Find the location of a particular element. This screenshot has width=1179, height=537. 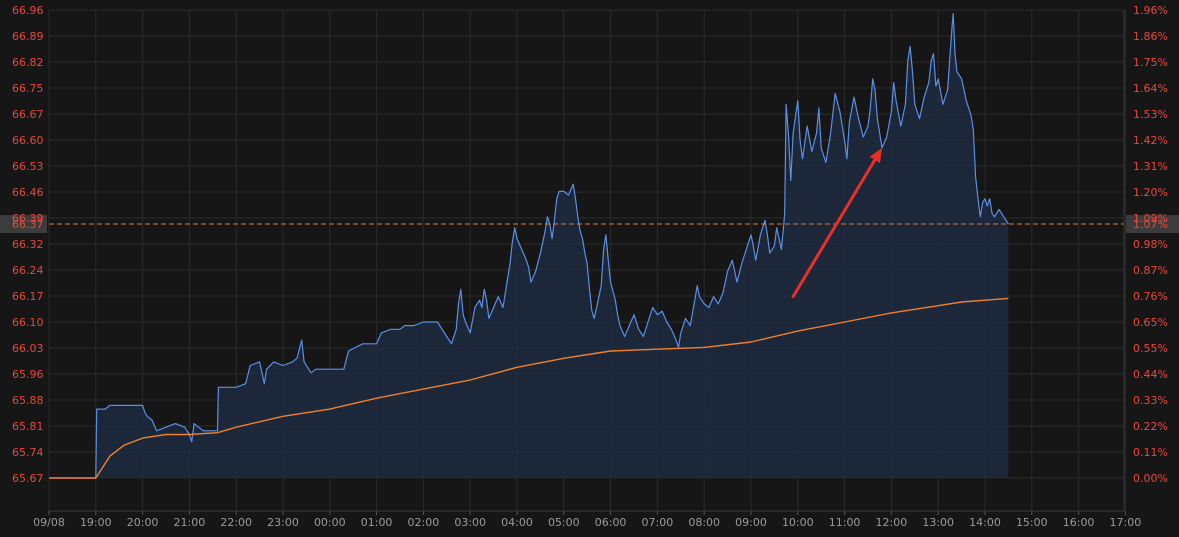

x-tick-label: 20:00 is located at coordinates (143, 522).